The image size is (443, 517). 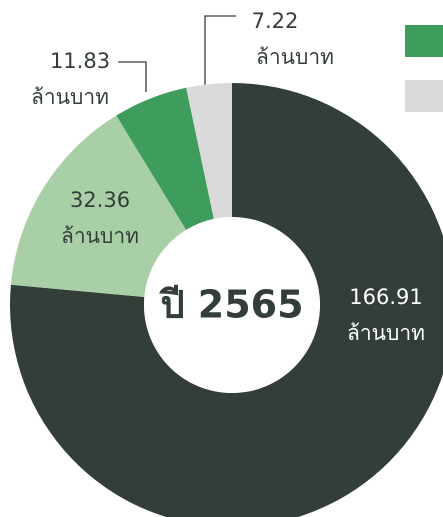 What do you see at coordinates (275, 21) in the screenshot?
I see `value-label: 7.22` at bounding box center [275, 21].